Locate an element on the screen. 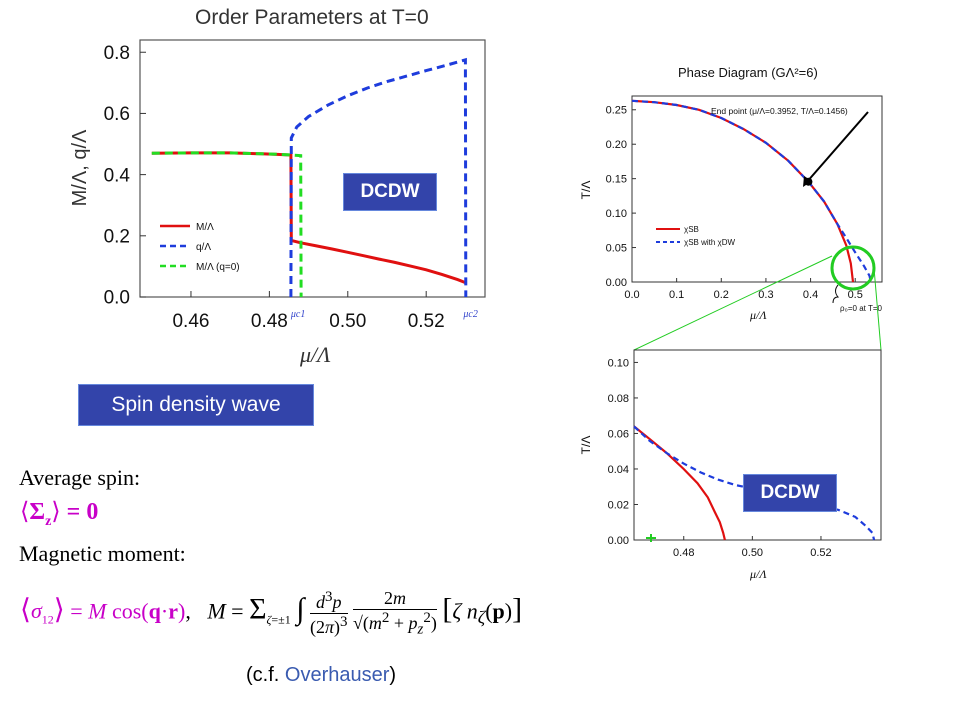  chart2-title: Phase Diagram (GΛ²=6) is located at coordinates (748, 72).